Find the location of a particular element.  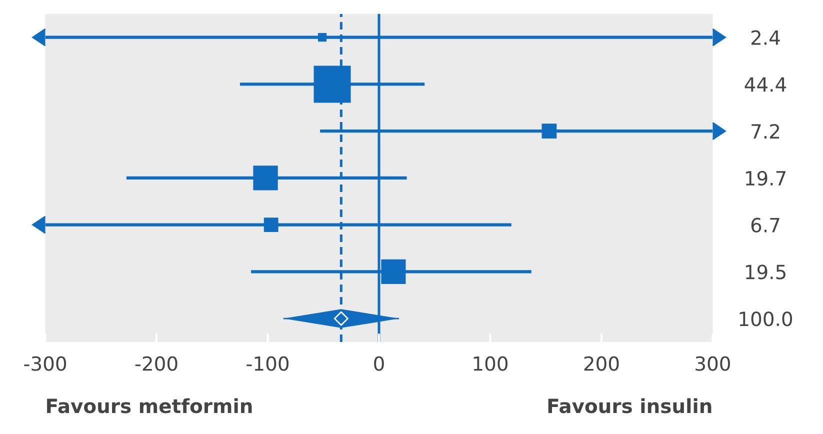

x-tick-label: -300 is located at coordinates (45, 363).